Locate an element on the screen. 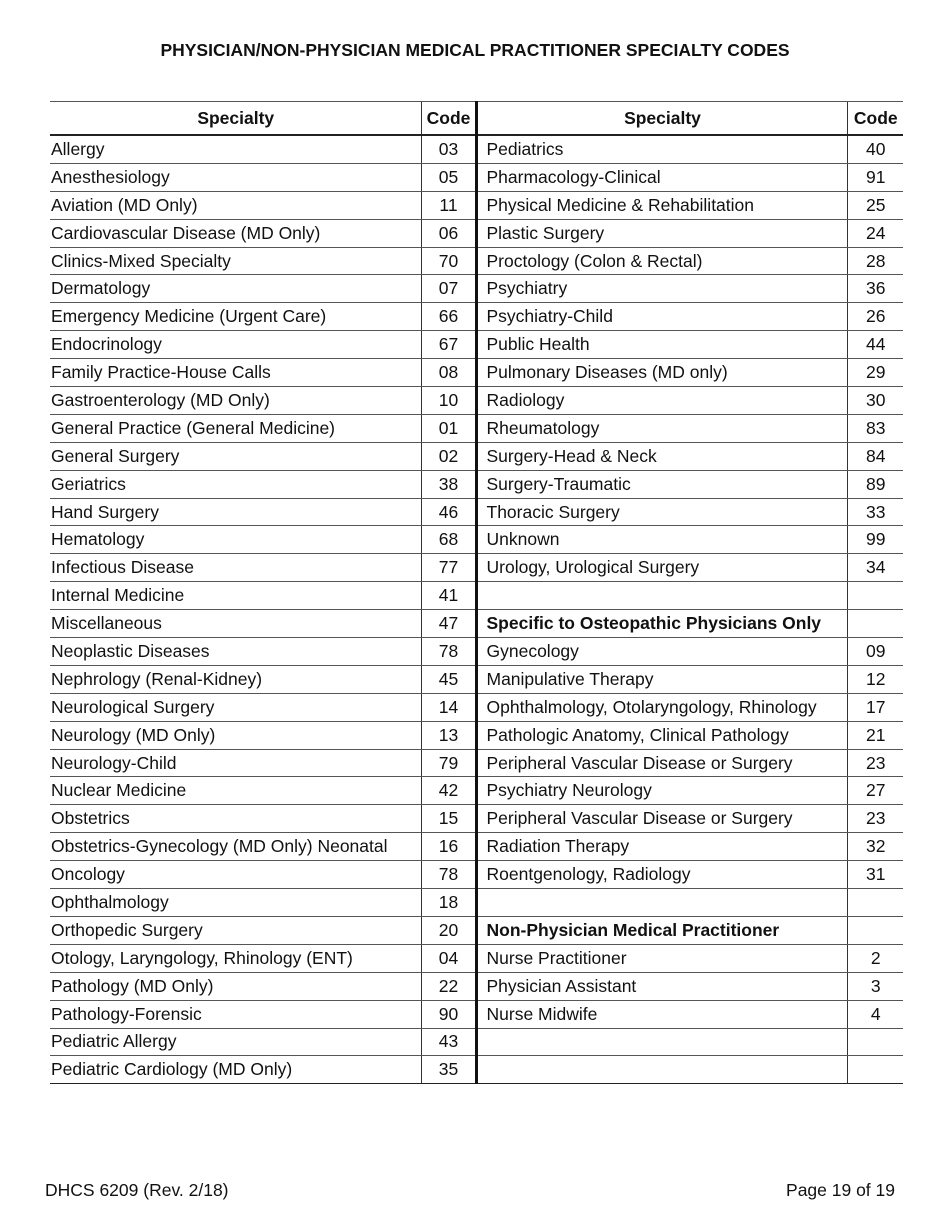 This screenshot has width=950, height=1230. specialty-cell: Pediatric Cardiology (MD Only) is located at coordinates (235, 1070).